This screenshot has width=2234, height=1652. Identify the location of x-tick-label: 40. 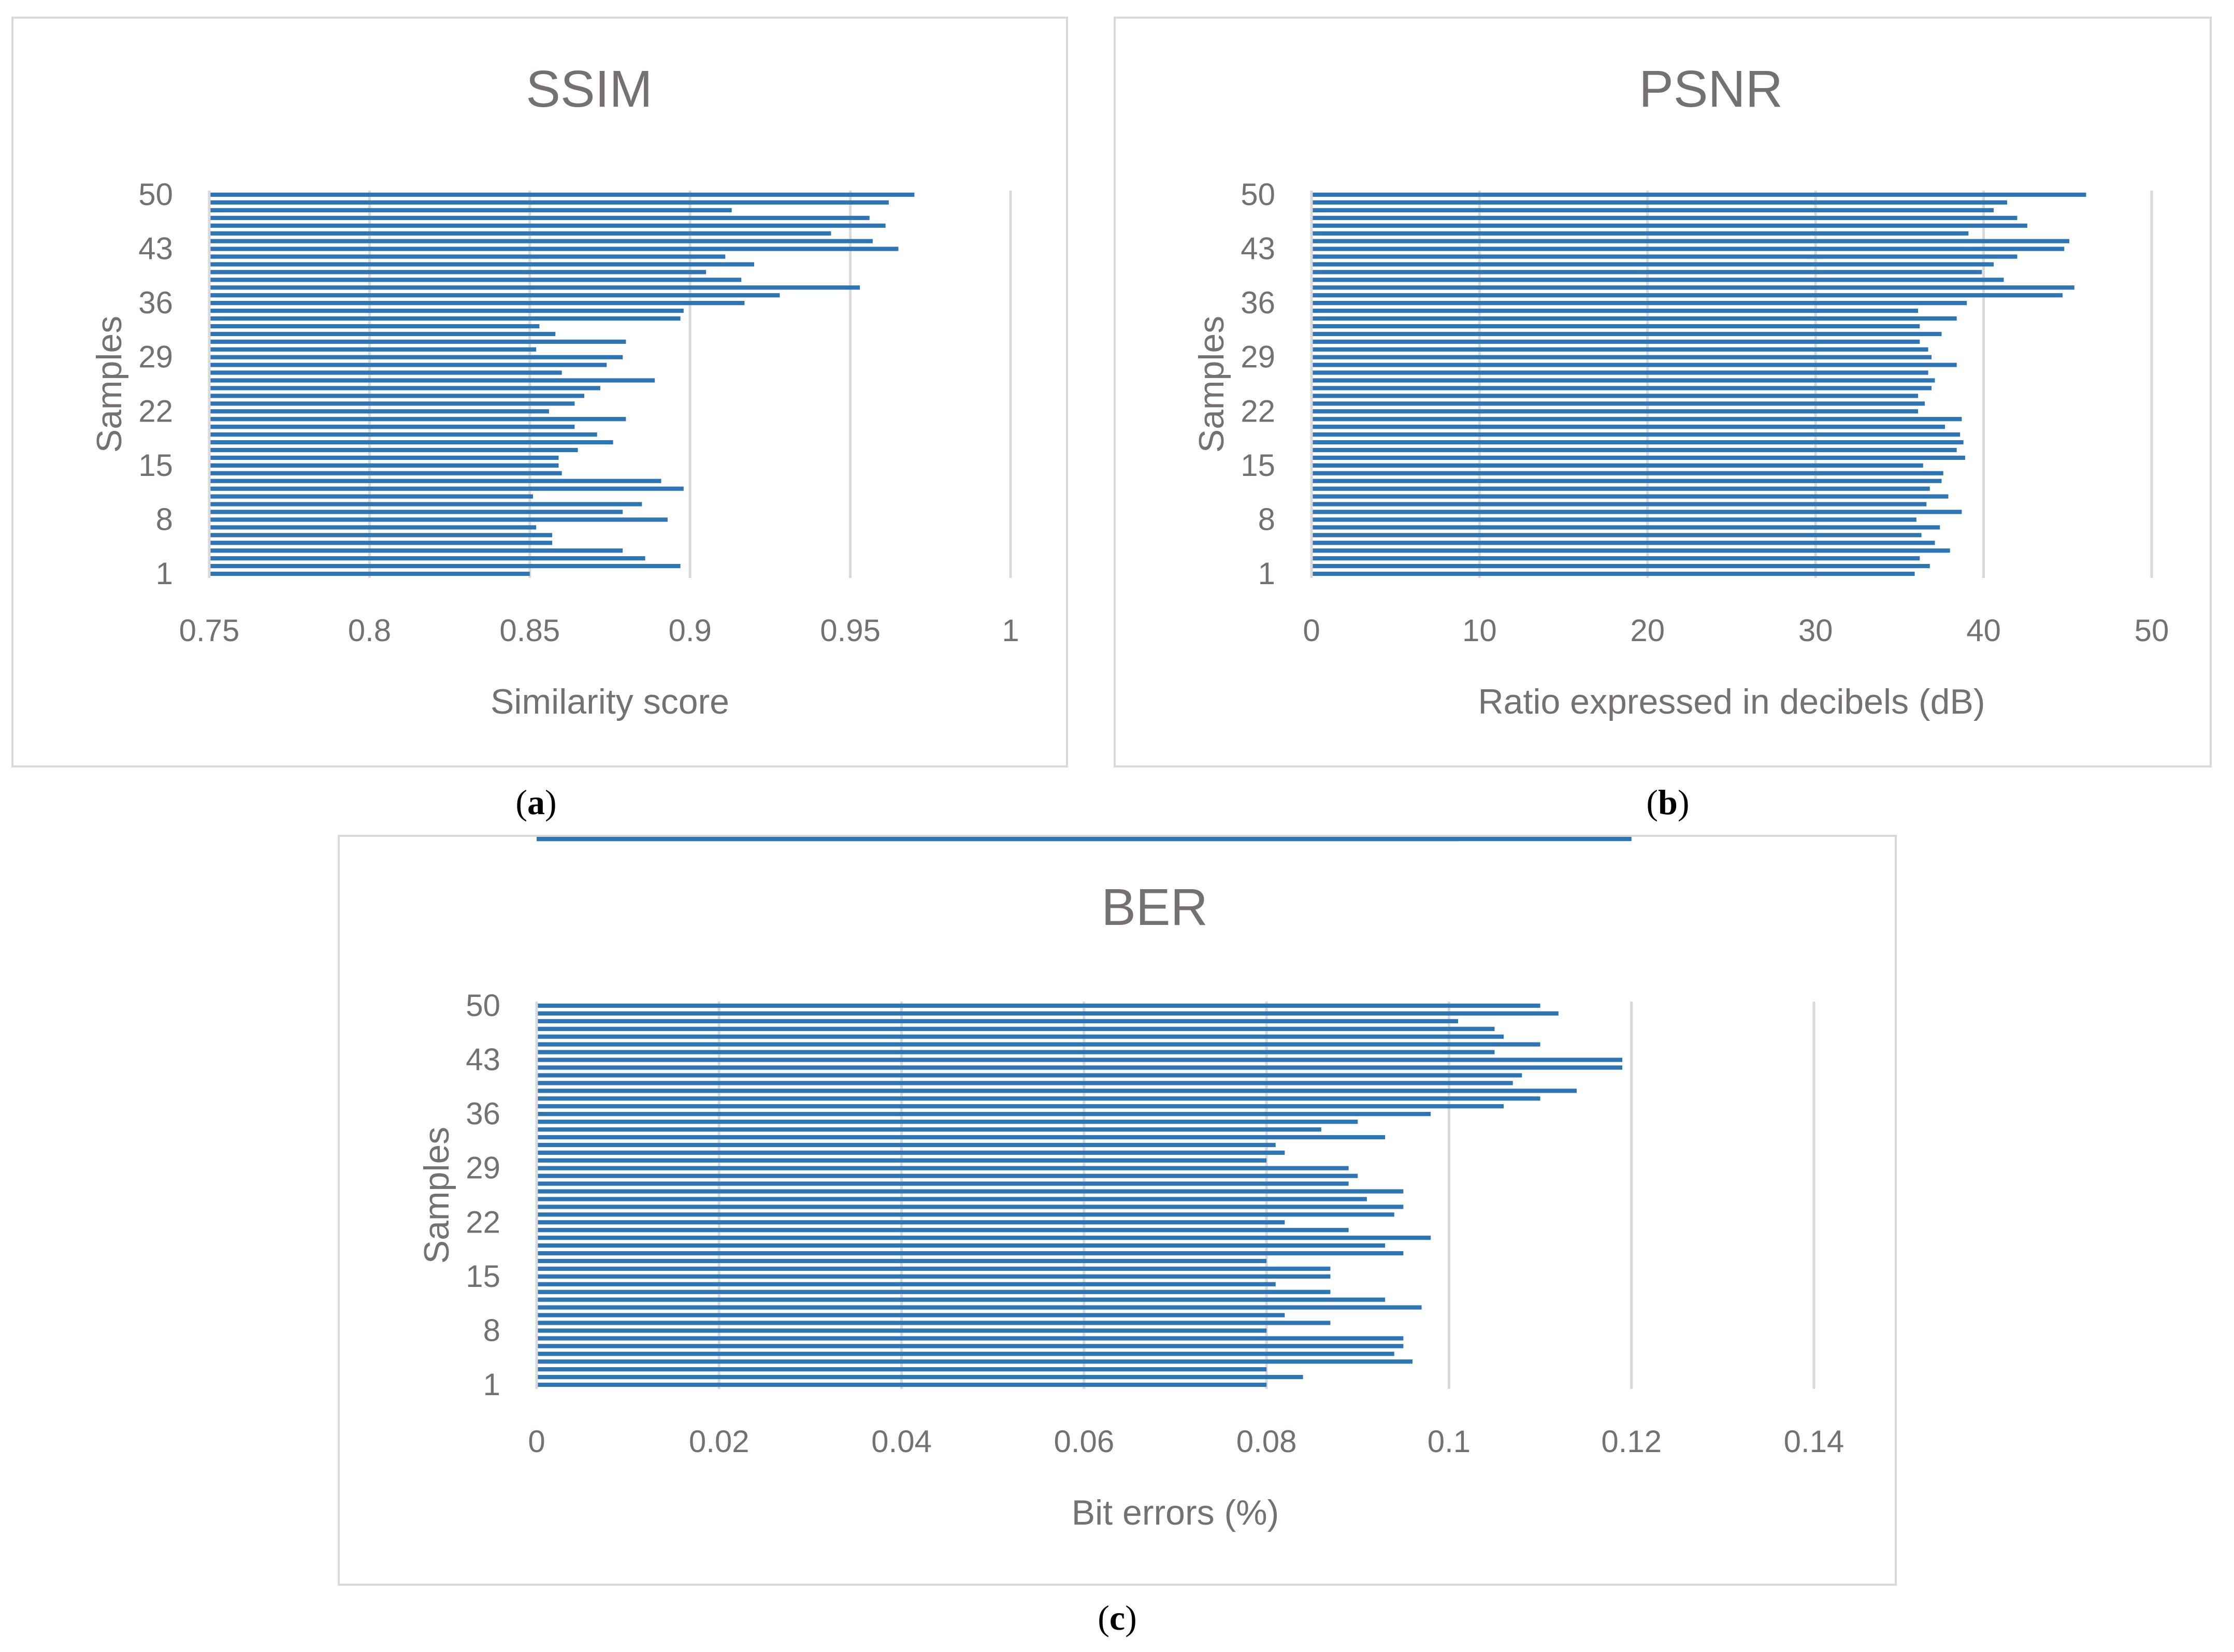
(1983, 630).